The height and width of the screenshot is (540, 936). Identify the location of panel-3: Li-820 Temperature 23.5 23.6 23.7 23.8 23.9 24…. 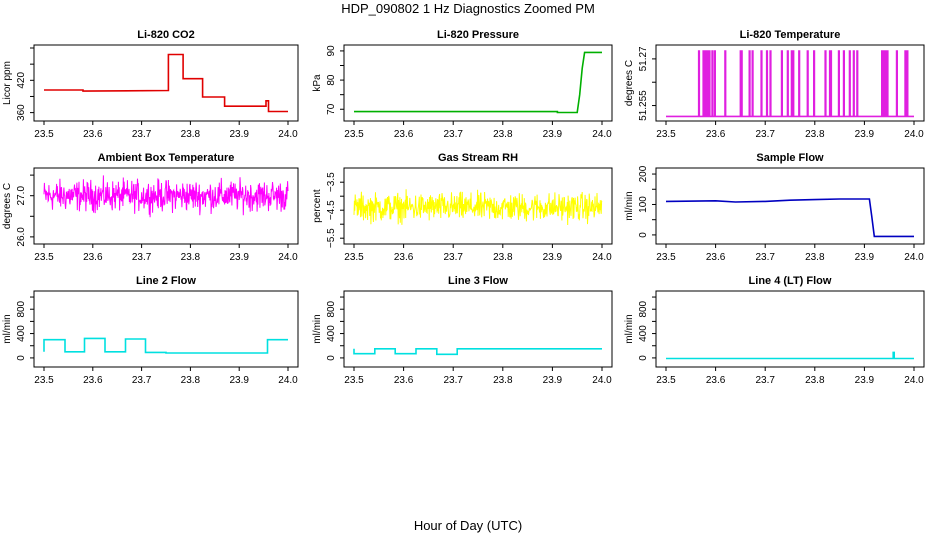
(774, 84).